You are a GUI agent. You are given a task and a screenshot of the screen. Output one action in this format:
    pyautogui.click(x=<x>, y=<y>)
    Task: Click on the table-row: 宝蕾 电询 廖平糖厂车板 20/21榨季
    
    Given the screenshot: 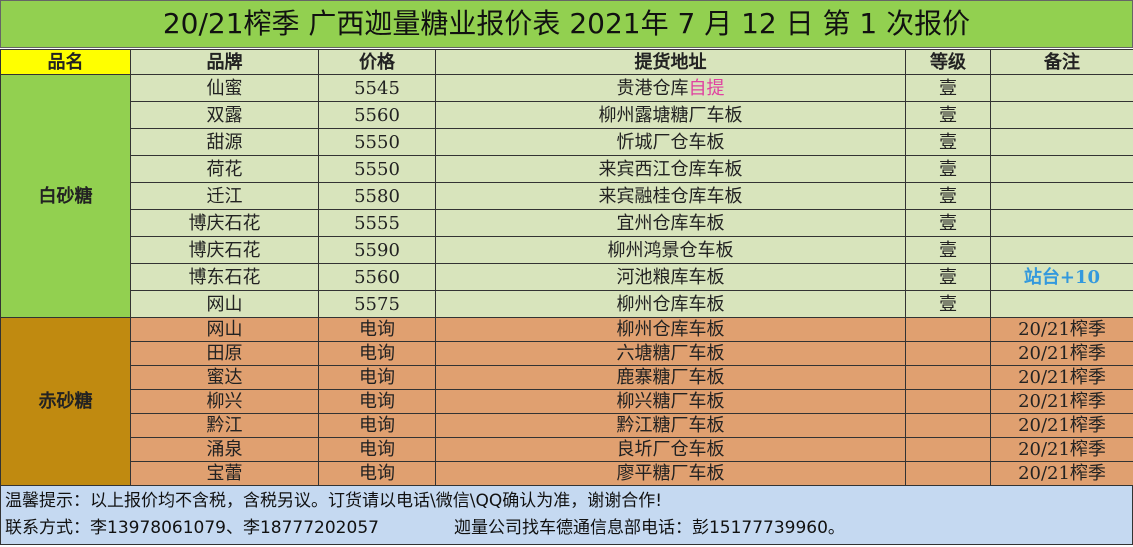 What is the action you would take?
    pyautogui.click(x=567, y=473)
    